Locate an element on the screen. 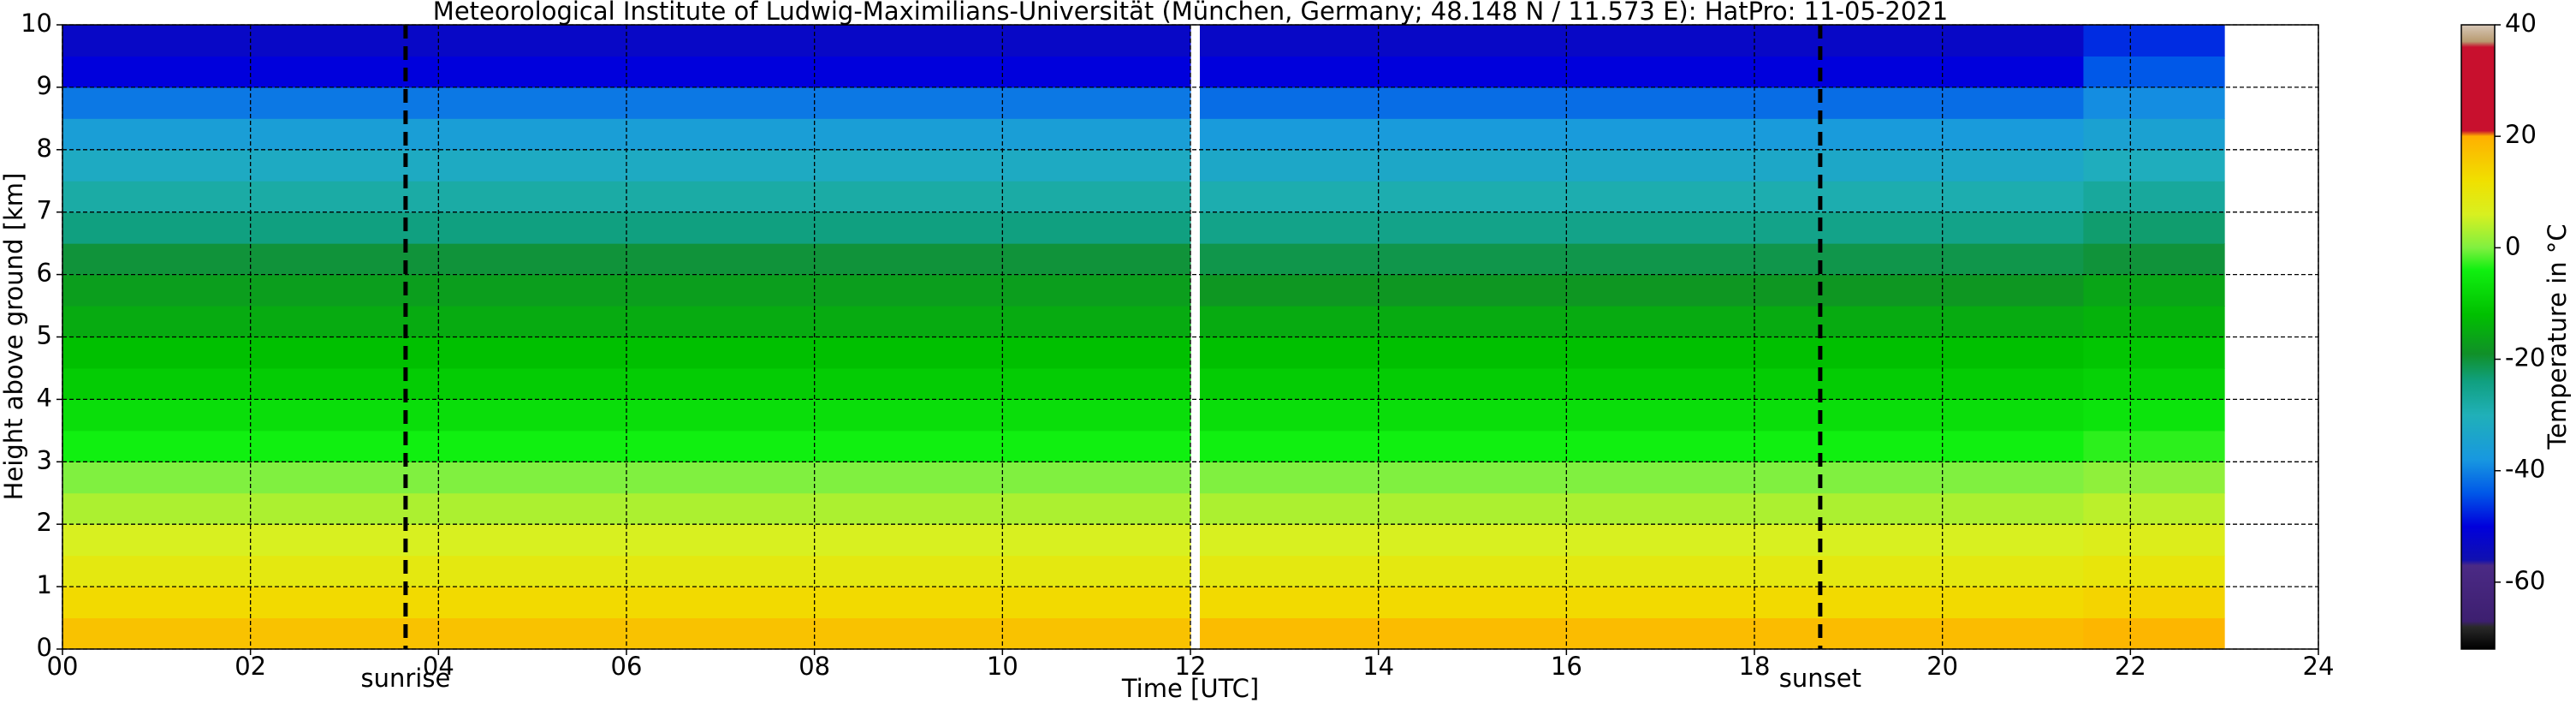 The width and height of the screenshot is (2576, 709). y-tick-label: 8 is located at coordinates (44, 148).